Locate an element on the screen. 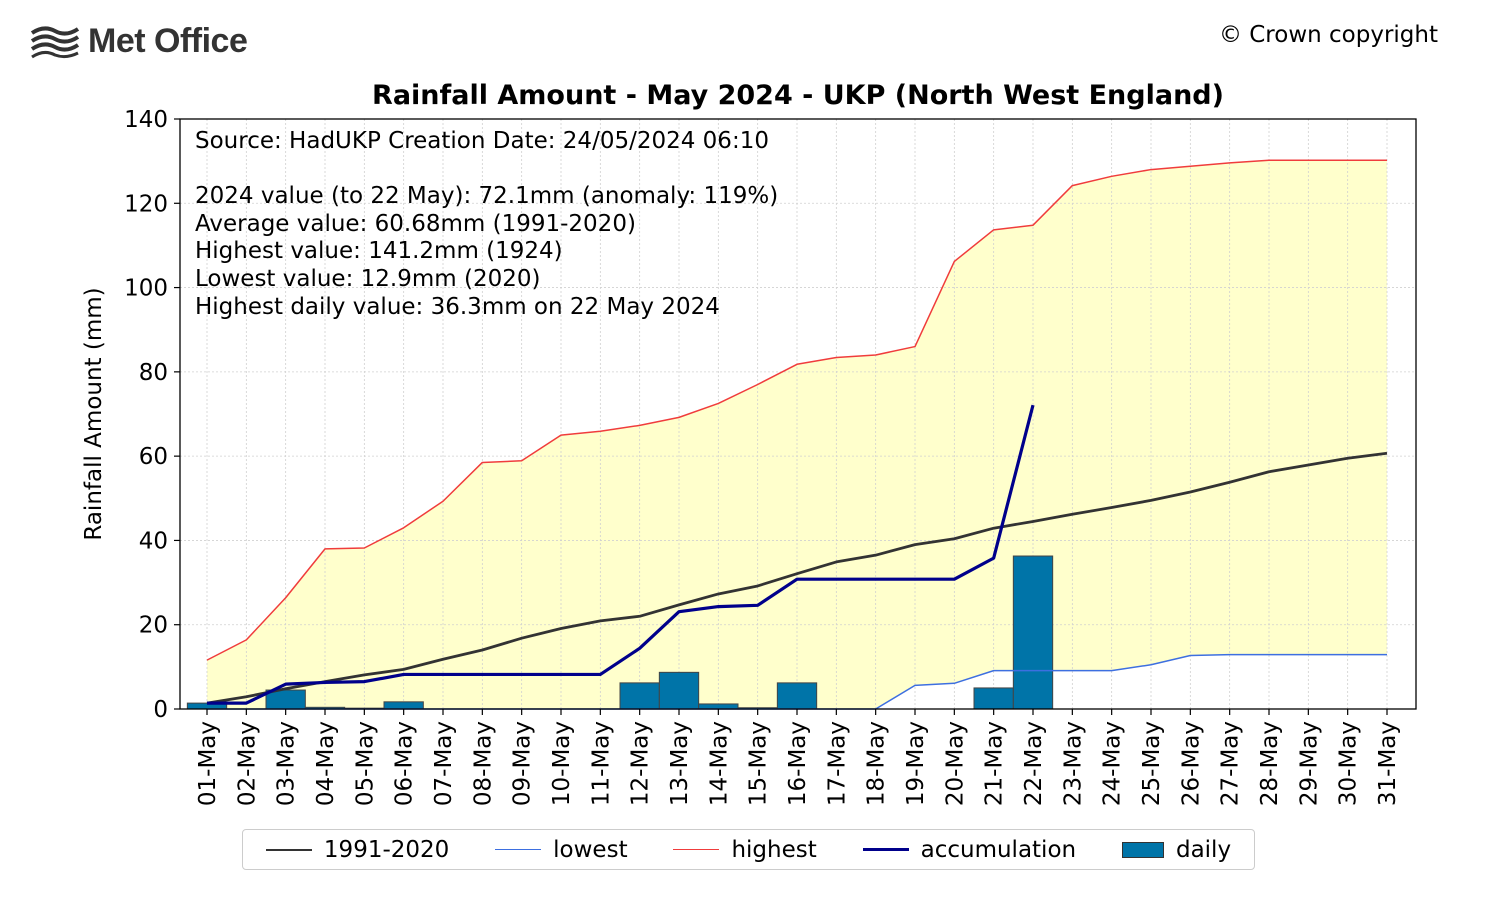  legend-item-lowest: lowest is located at coordinates (561, 849).